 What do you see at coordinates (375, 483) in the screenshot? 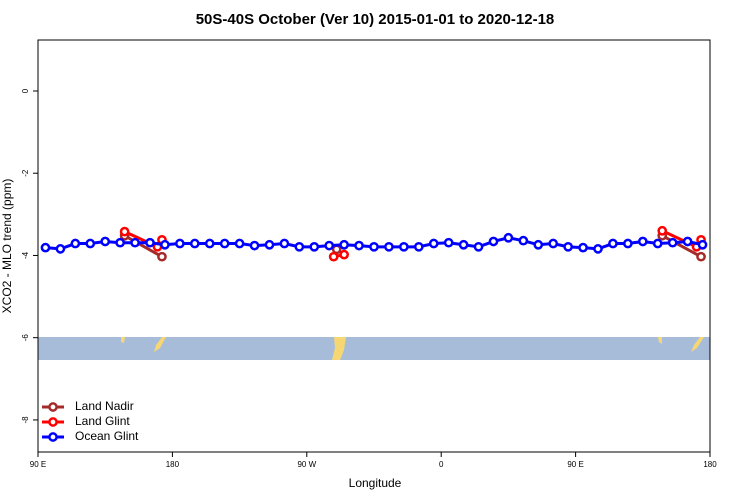
I see `x-axis-label: Longitude` at bounding box center [375, 483].